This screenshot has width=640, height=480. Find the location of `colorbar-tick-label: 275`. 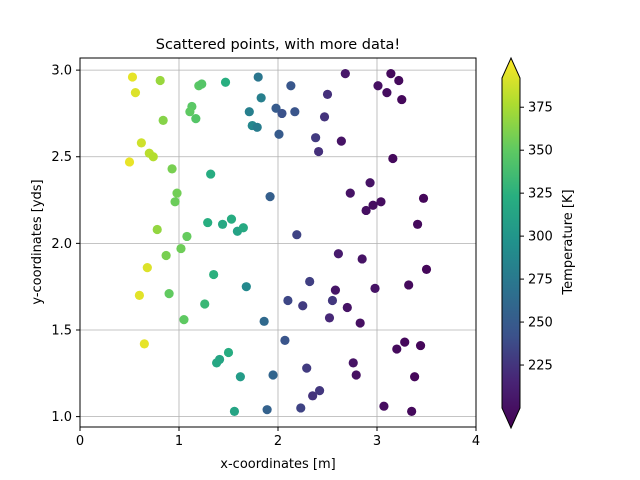

colorbar-tick-label: 275 is located at coordinates (540, 280).